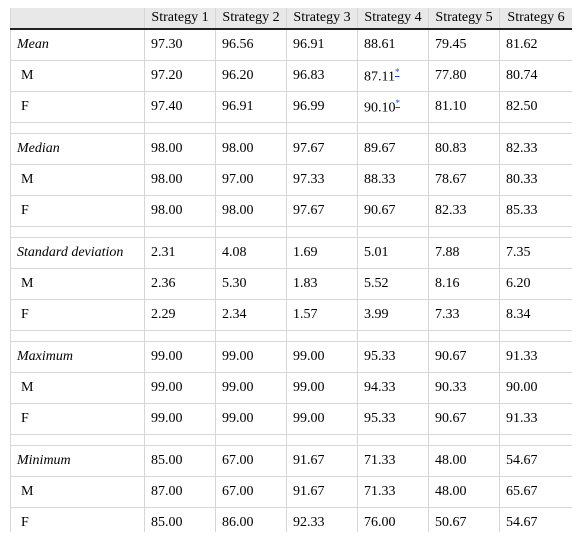 The image size is (582, 542). What do you see at coordinates (180, 19) in the screenshot?
I see `header-cell: Strategy 1` at bounding box center [180, 19].